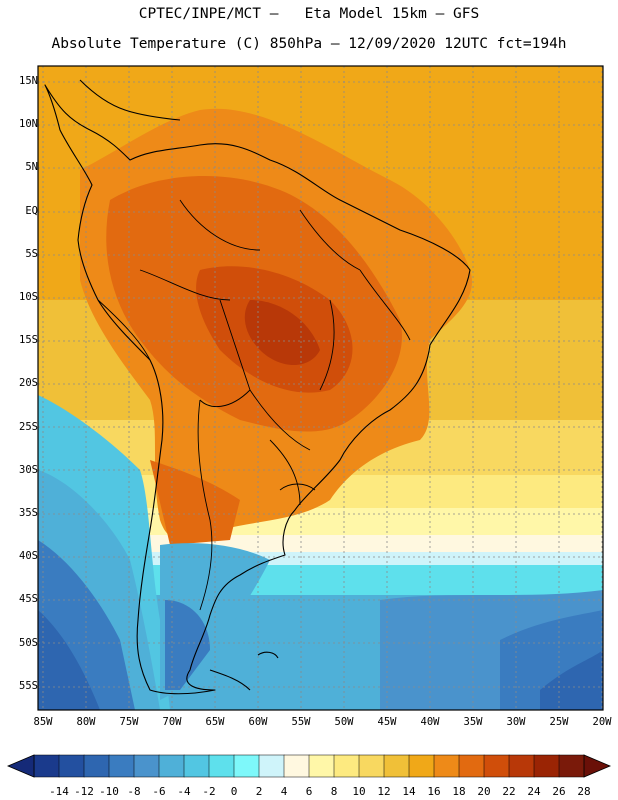 The width and height of the screenshot is (618, 800). Describe the element at coordinates (28, 556) in the screenshot. I see `lat-label: 40S` at that location.